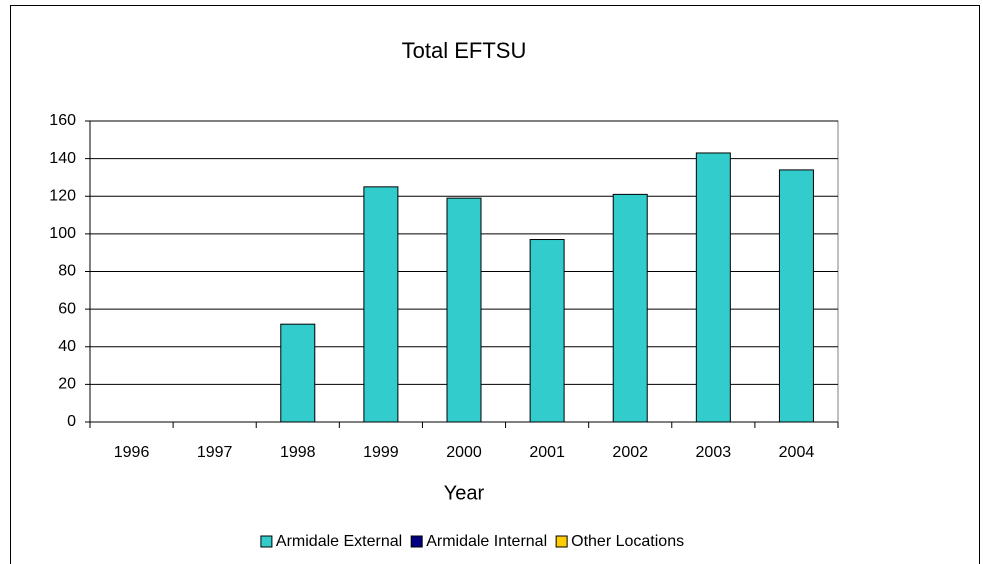  What do you see at coordinates (67, 384) in the screenshot?
I see `y-tick-label: 20` at bounding box center [67, 384].